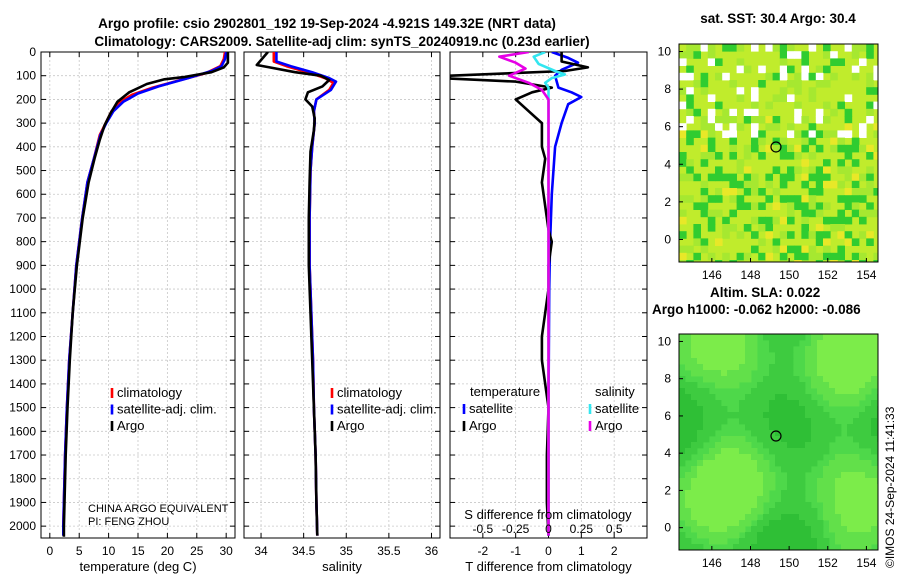 The width and height of the screenshot is (900, 580). What do you see at coordinates (26, 171) in the screenshot?
I see `y-tick-label: 500` at bounding box center [26, 171].